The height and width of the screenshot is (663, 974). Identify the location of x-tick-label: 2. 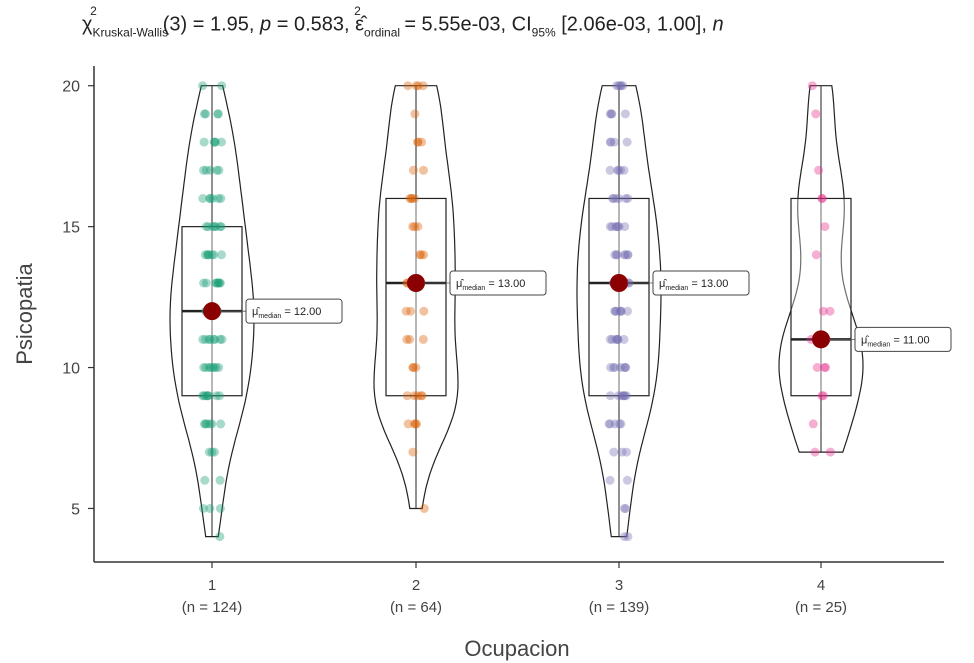
(416, 585).